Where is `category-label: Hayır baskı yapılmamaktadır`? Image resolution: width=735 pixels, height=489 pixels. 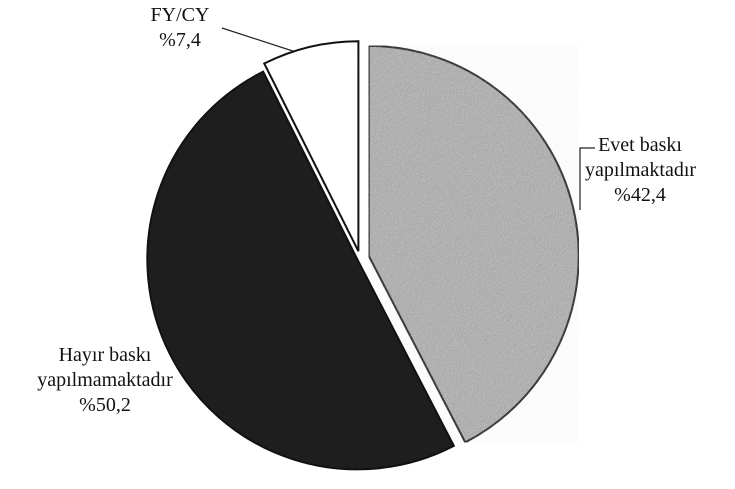 category-label: Hayır baskı yapılmamaktadır is located at coordinates (105, 367).